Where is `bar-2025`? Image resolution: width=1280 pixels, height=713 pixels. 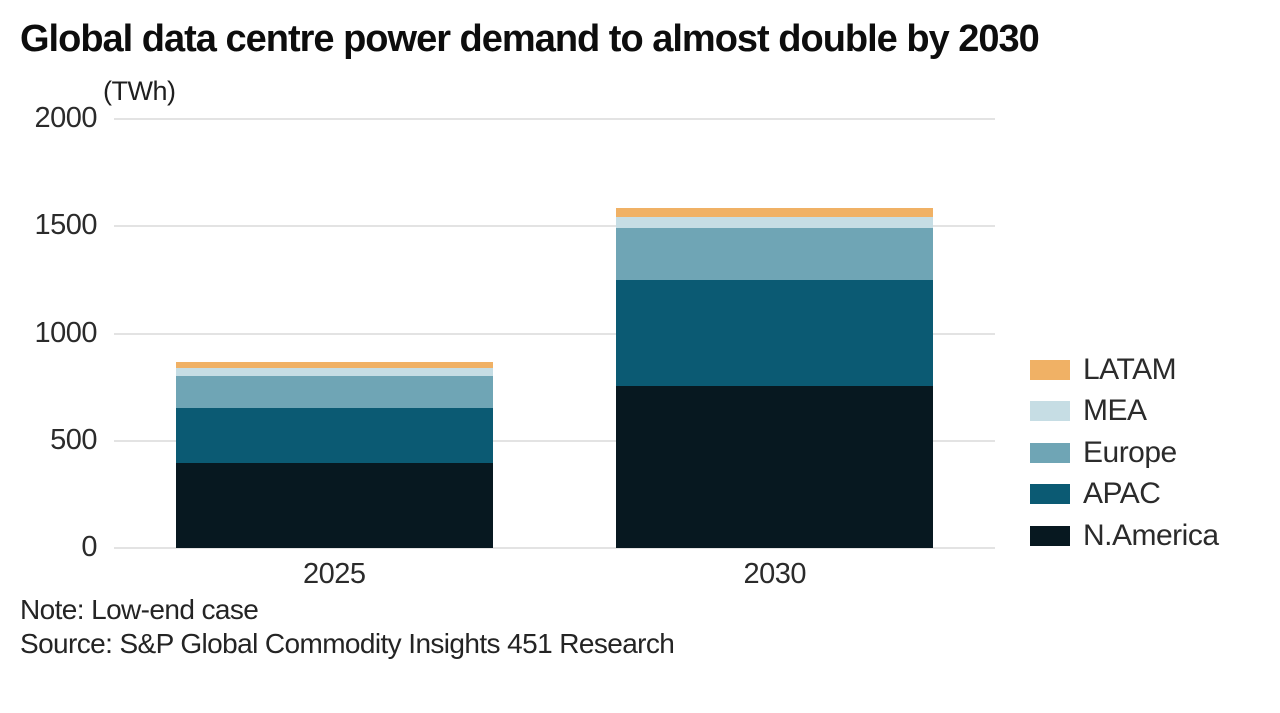
bar-2025 is located at coordinates (334, 455).